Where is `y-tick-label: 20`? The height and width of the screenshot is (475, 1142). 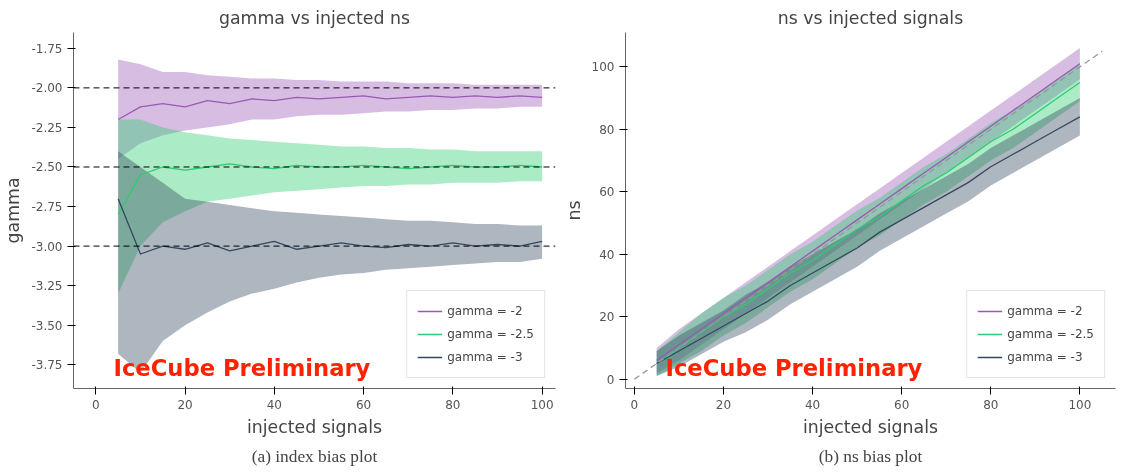 y-tick-label: 20 is located at coordinates (607, 317).